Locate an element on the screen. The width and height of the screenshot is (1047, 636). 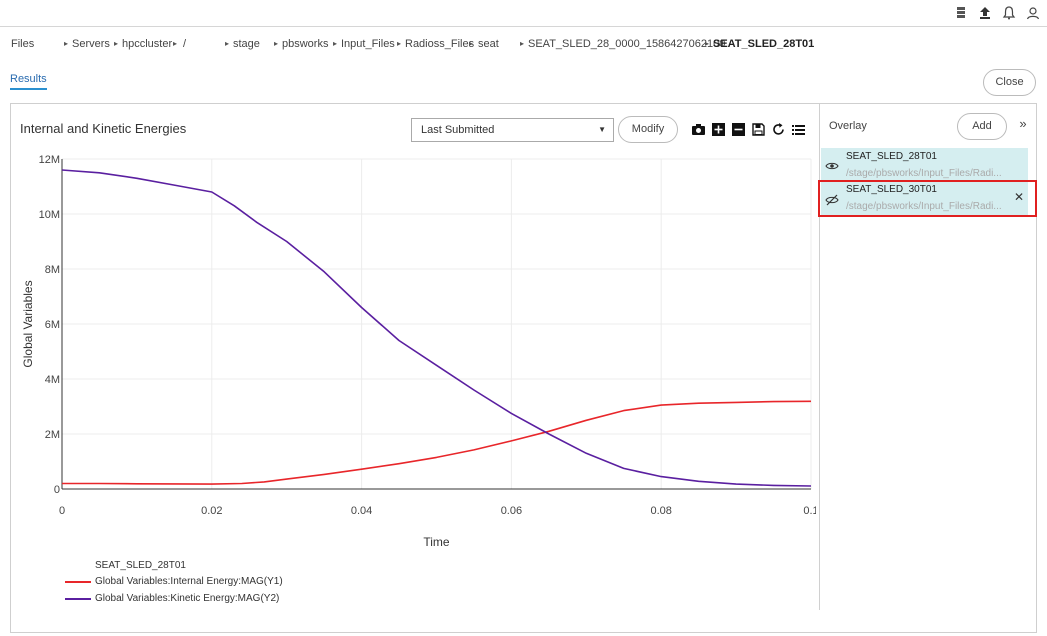
y-tick-label: 8M is located at coordinates (52, 270).